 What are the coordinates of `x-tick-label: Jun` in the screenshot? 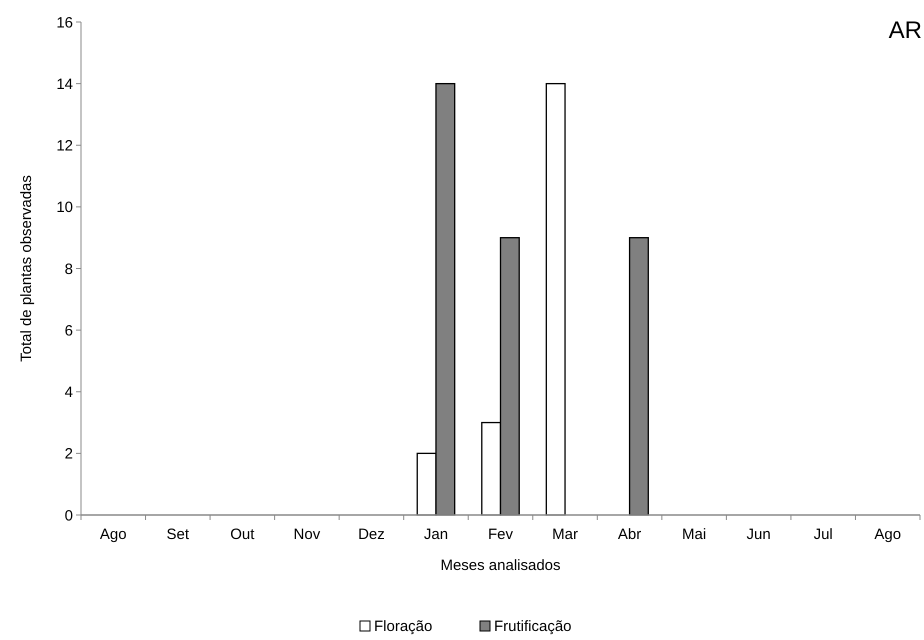 It's located at (758, 534).